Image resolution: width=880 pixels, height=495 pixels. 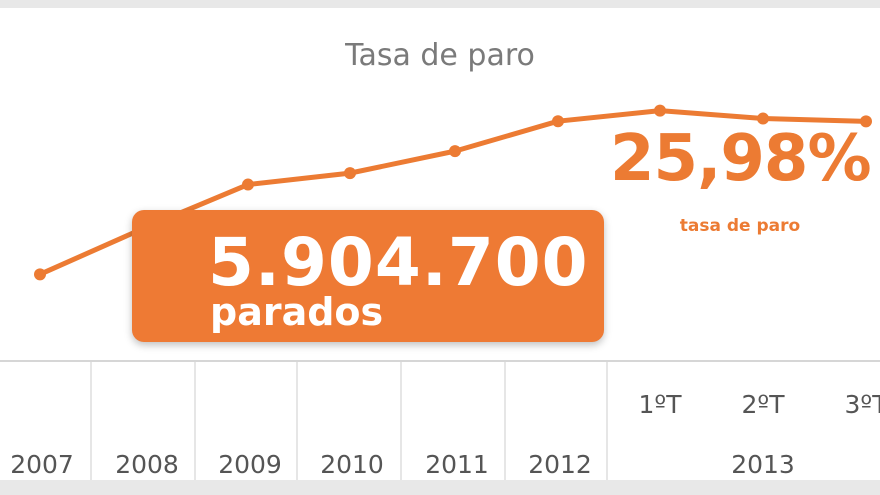 What do you see at coordinates (398, 262) in the screenshot?
I see `unemployed-value: 5.904.700` at bounding box center [398, 262].